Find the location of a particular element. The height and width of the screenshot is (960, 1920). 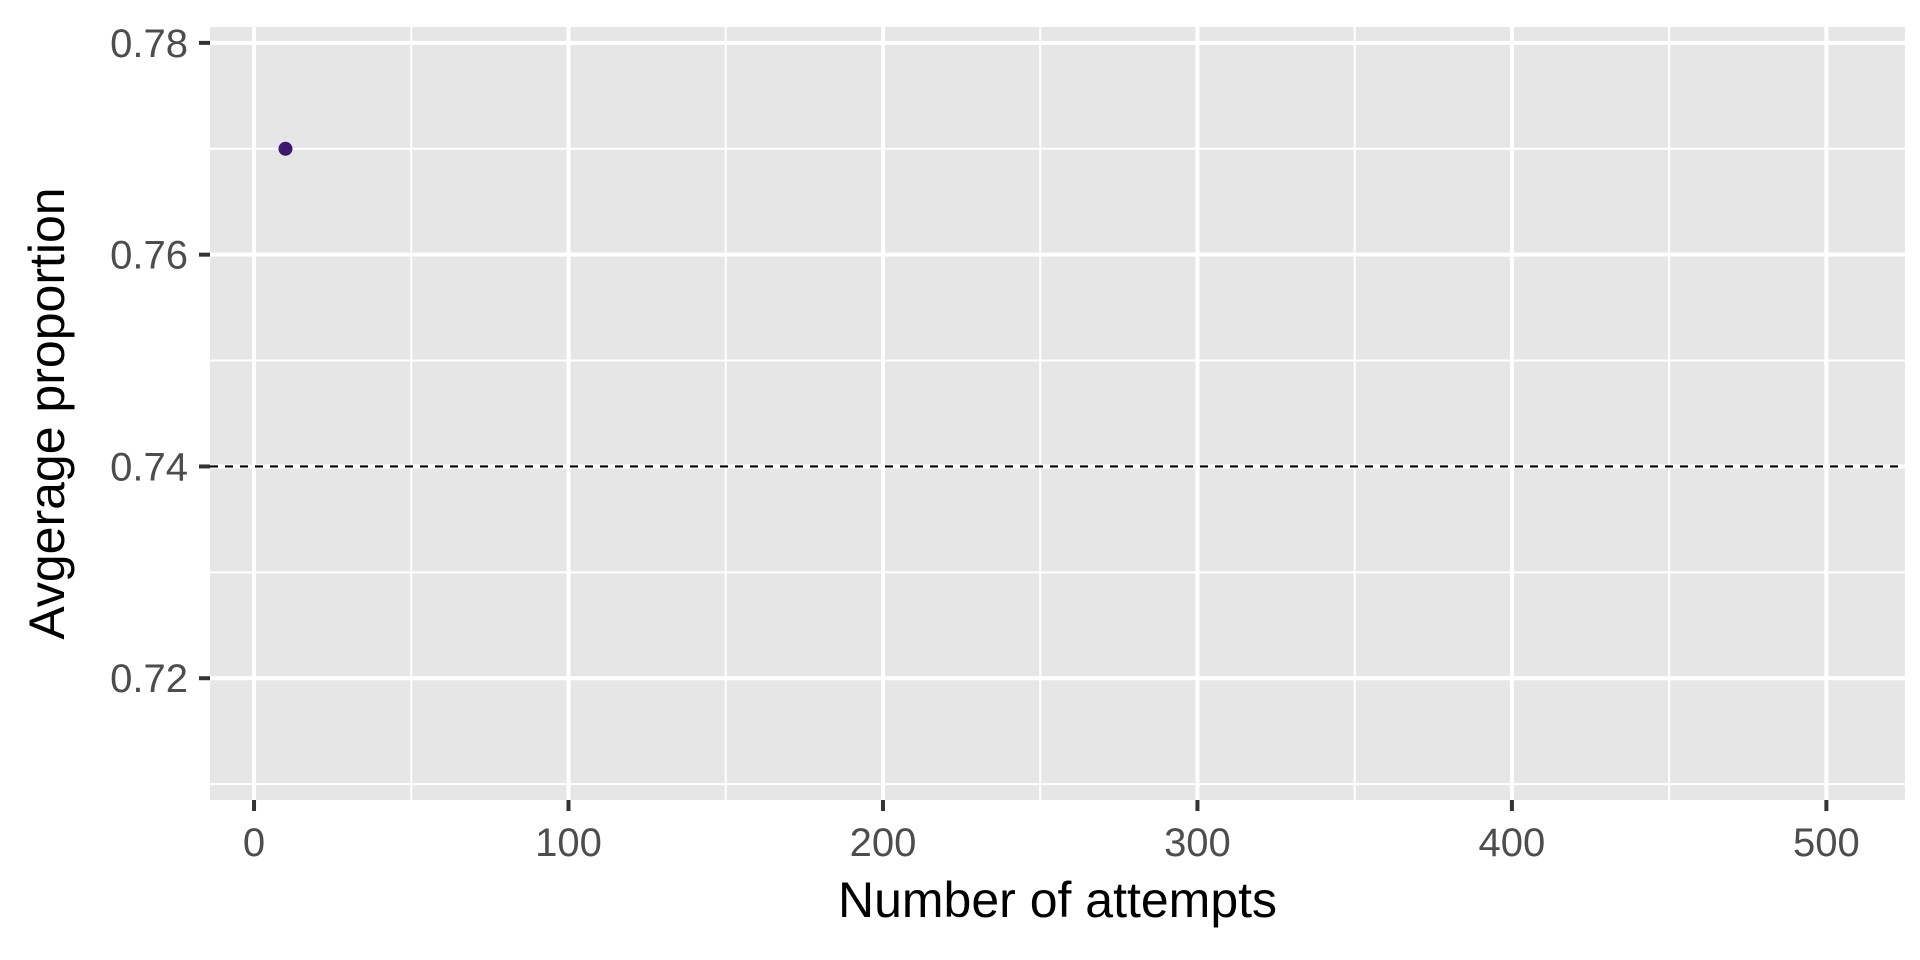

x-tick-label: 200 is located at coordinates (883, 843).